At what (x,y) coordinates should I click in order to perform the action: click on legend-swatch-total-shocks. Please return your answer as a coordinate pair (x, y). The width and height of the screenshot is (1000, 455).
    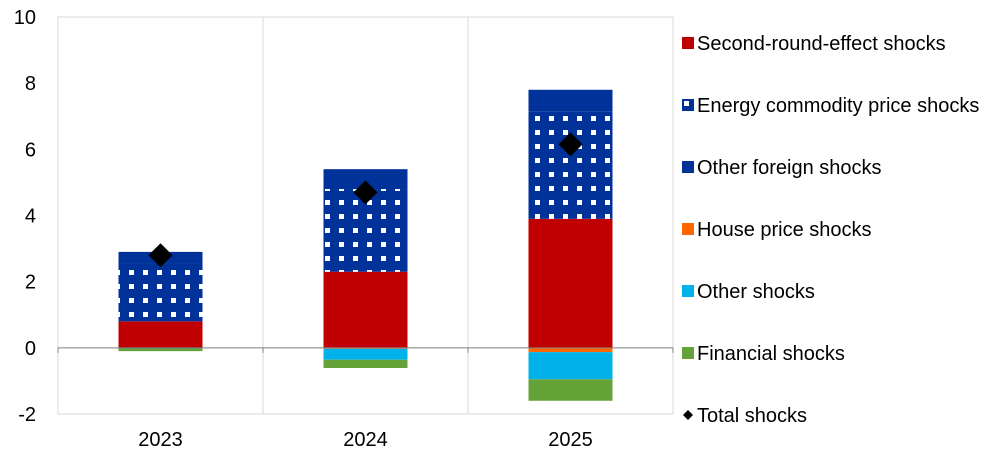
    Looking at the image, I should click on (688, 415).